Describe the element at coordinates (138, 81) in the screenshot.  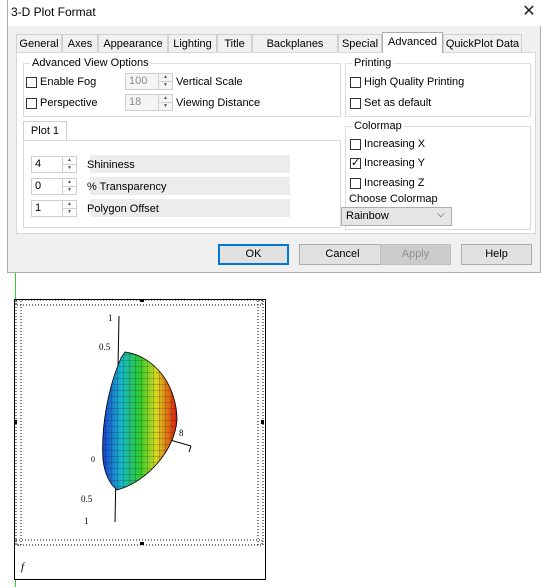
I see `vertical-scale-value: 100` at that location.